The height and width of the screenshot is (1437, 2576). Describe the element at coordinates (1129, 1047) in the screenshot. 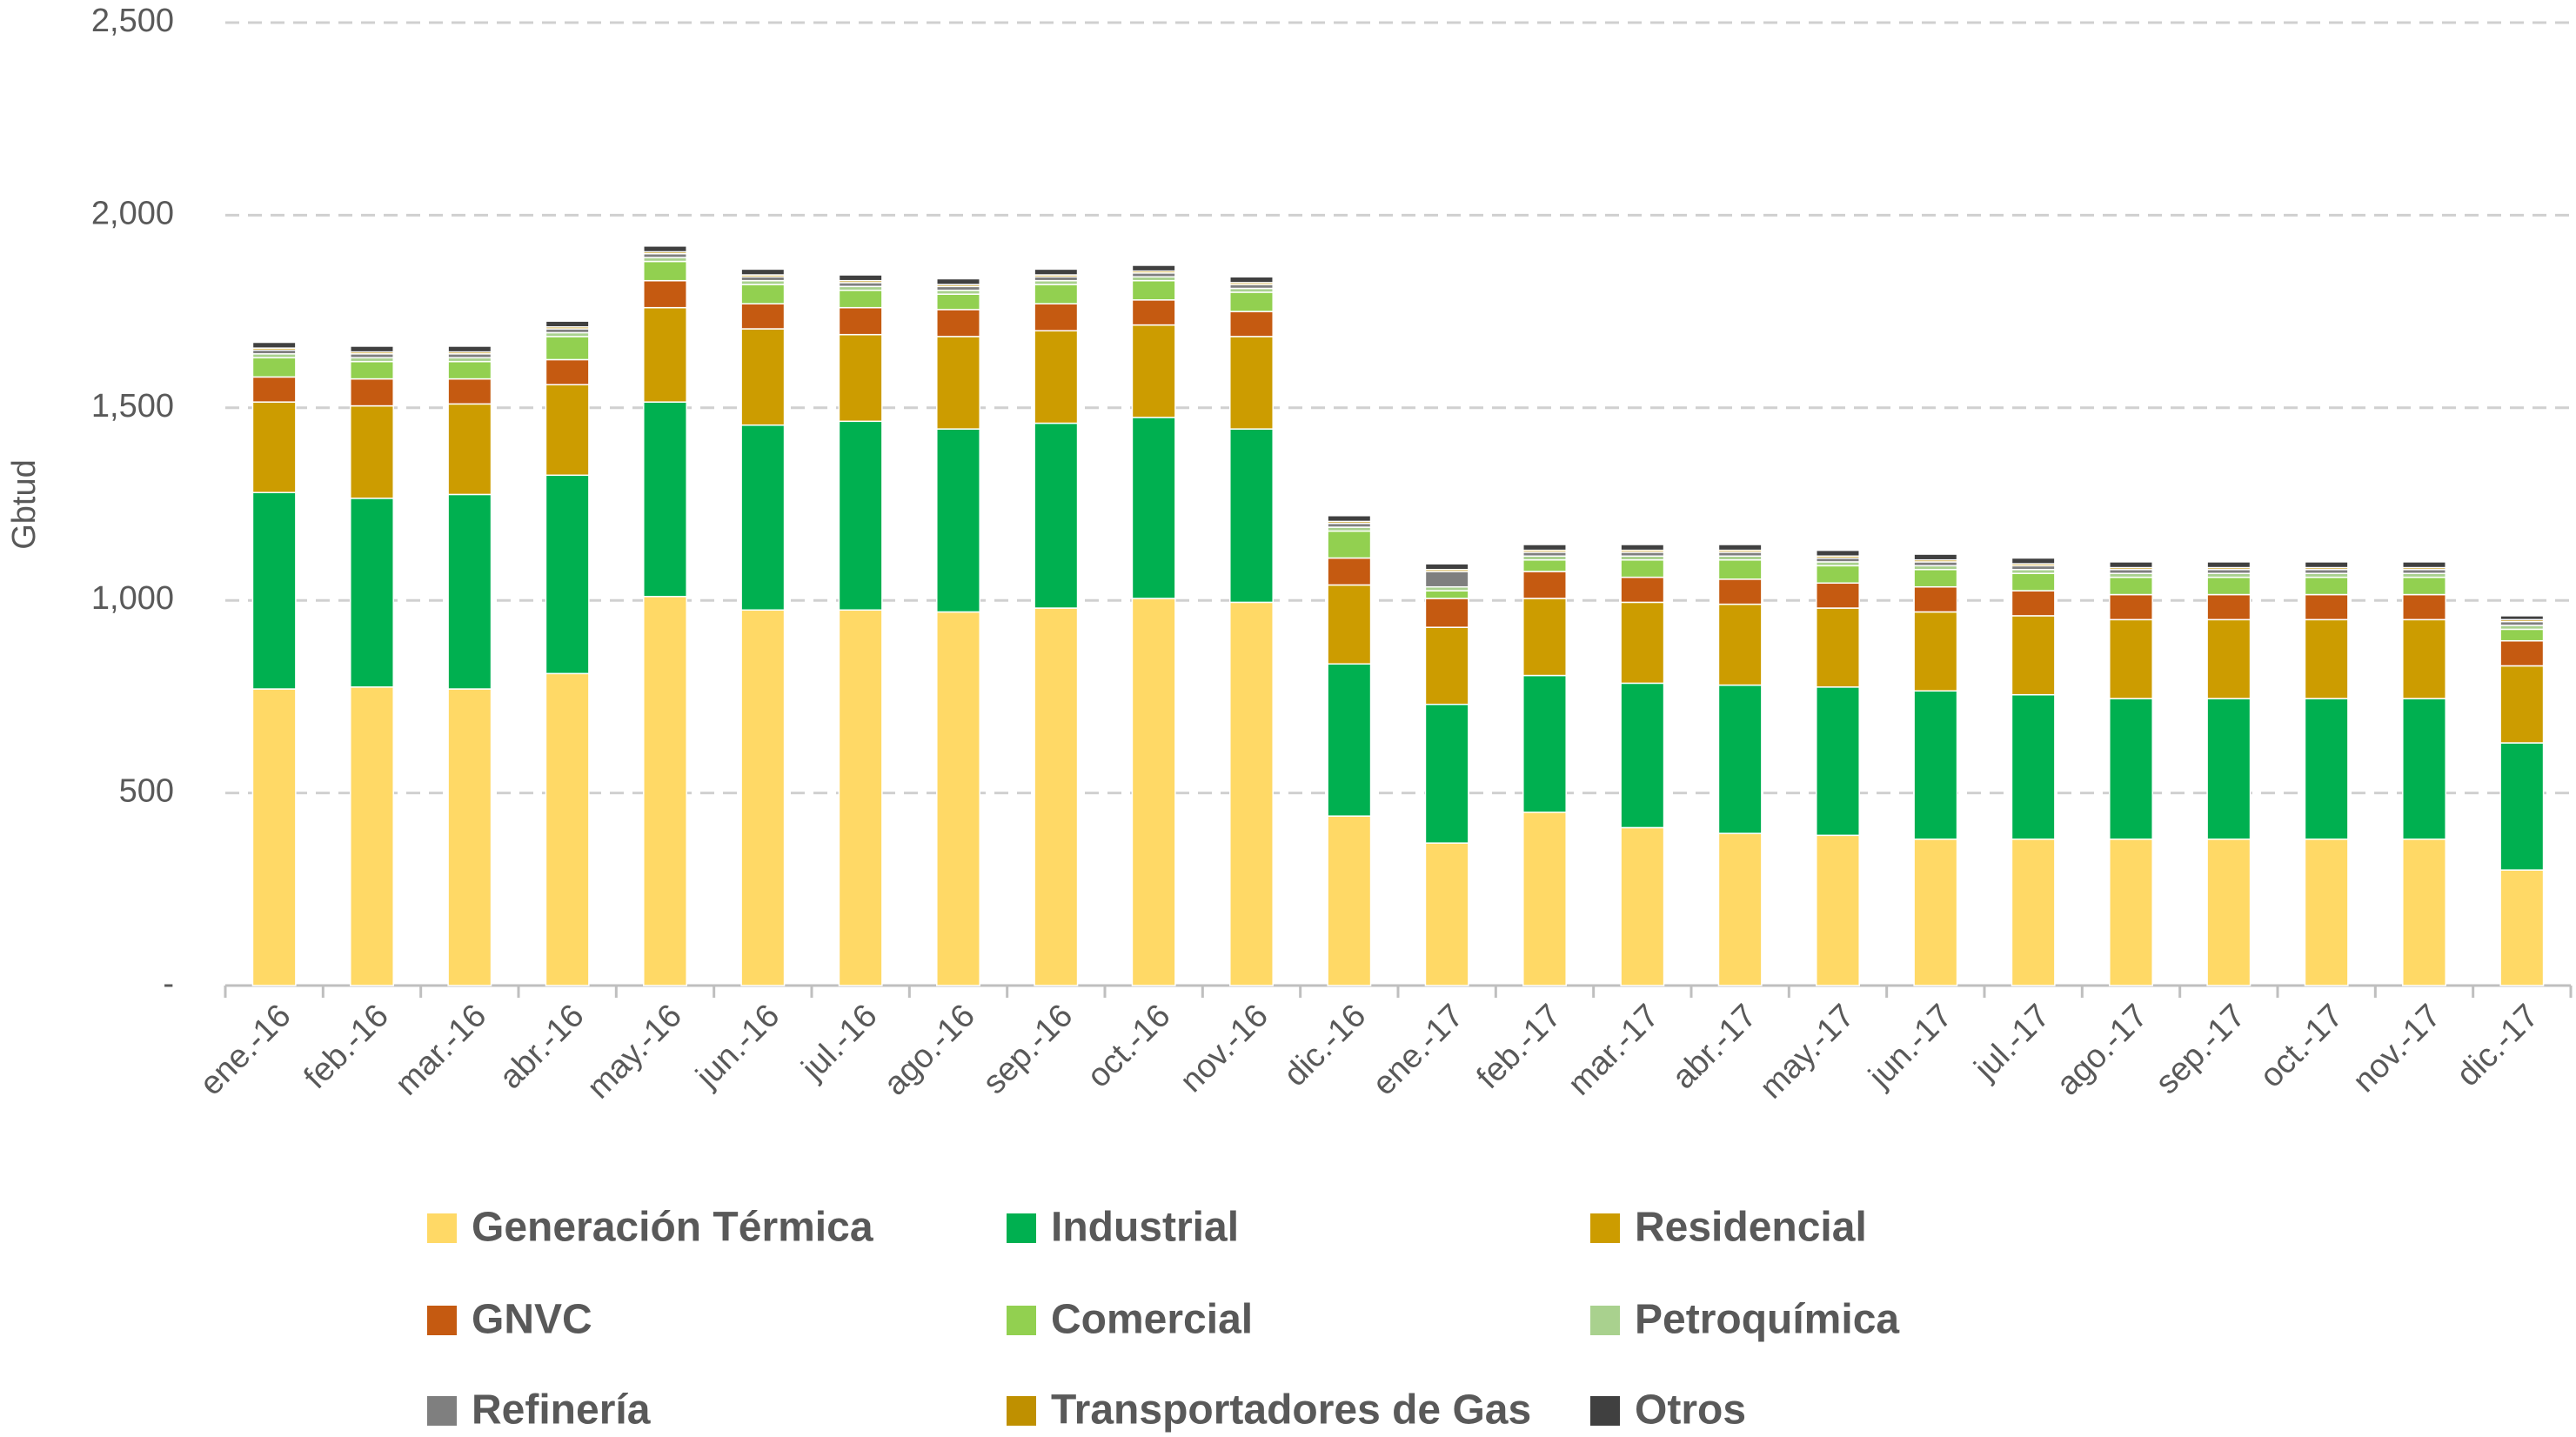

I see `x-tick-label: oct.-16` at that location.